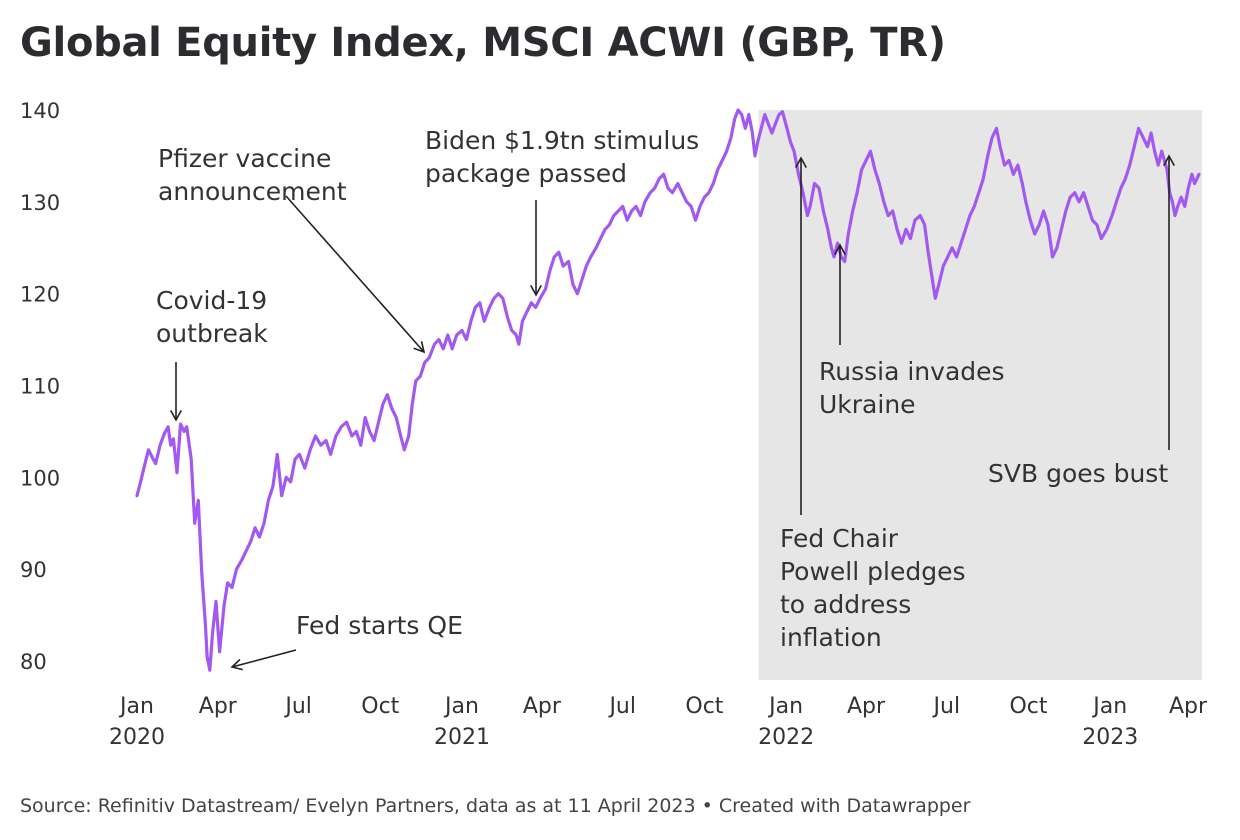 Image resolution: width=1240 pixels, height=840 pixels. Describe the element at coordinates (211, 300) in the screenshot. I see `annotation-label-line: Covid-19` at that location.